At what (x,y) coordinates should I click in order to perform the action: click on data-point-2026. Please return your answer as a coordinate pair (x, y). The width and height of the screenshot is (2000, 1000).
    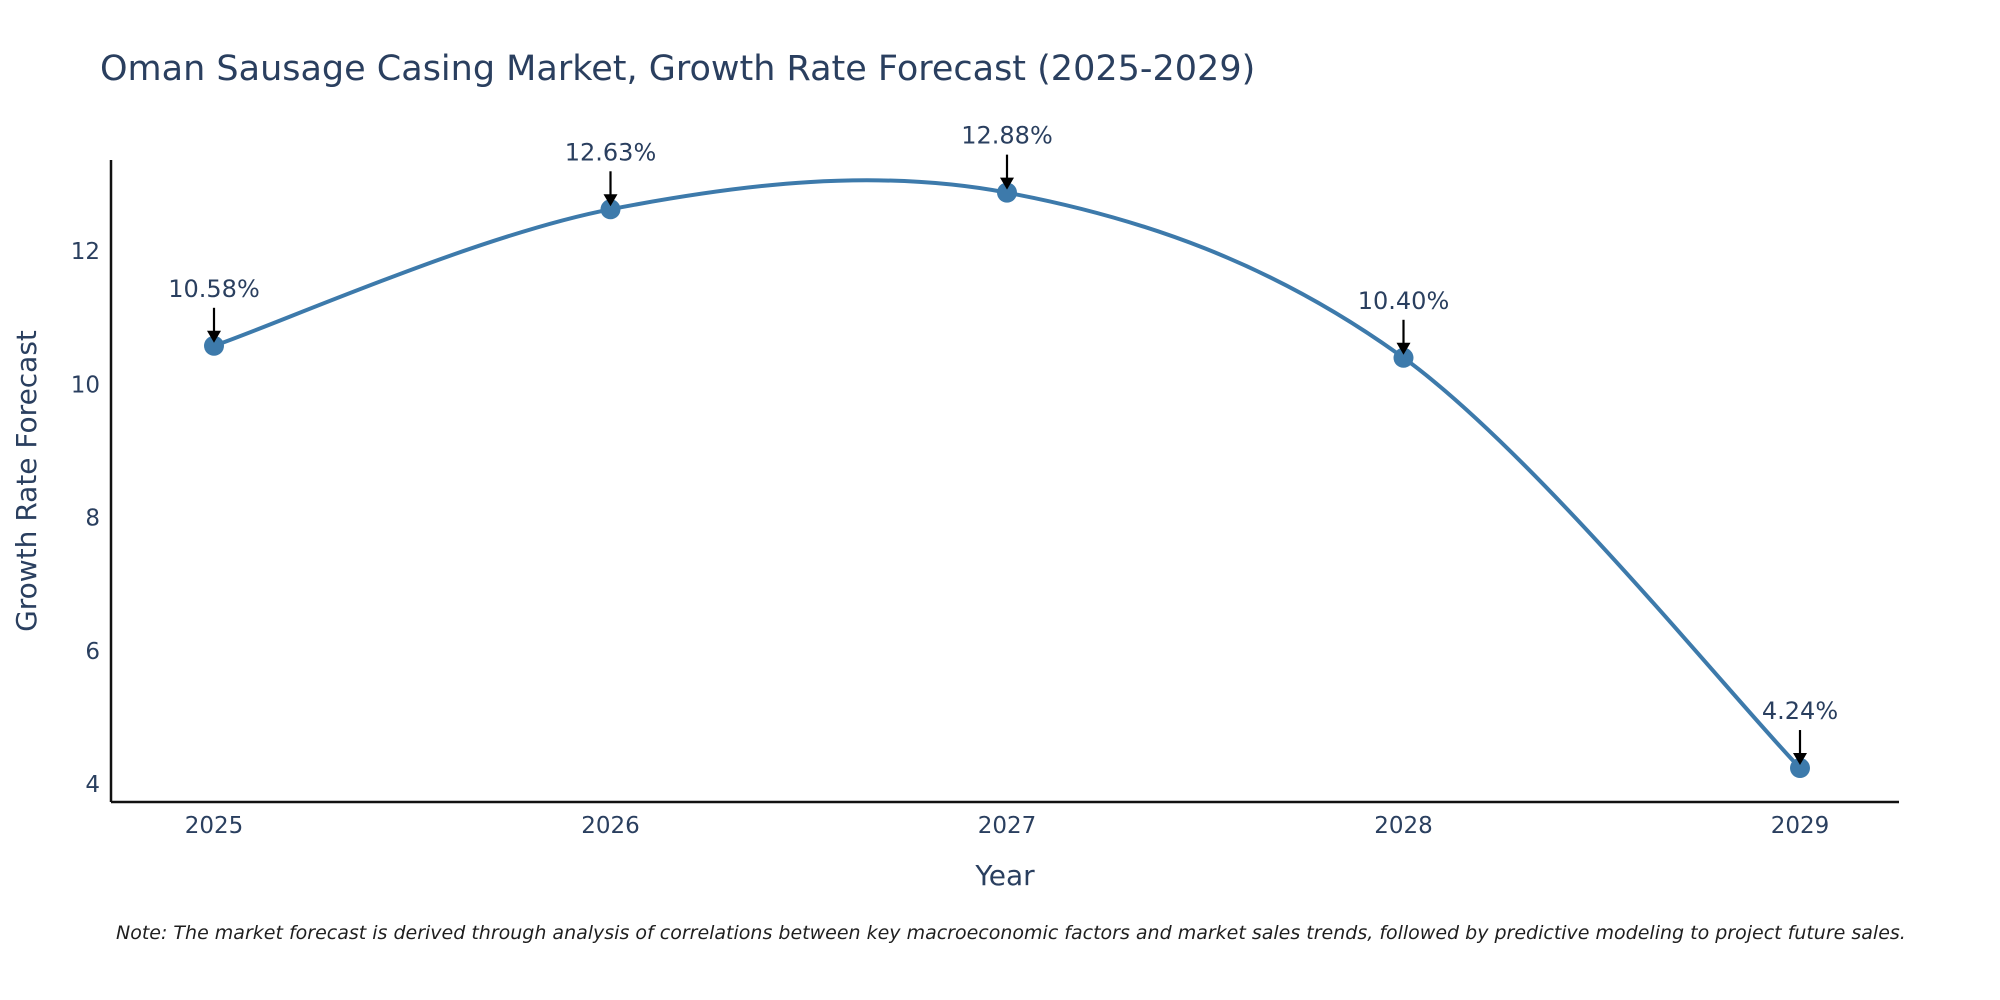
    Looking at the image, I should click on (610, 209).